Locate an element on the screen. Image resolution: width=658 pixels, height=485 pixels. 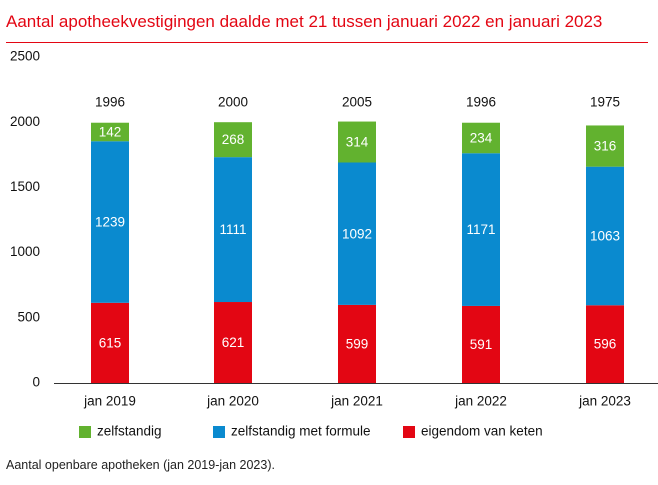
bar-value-label: 268 is located at coordinates (233, 139).